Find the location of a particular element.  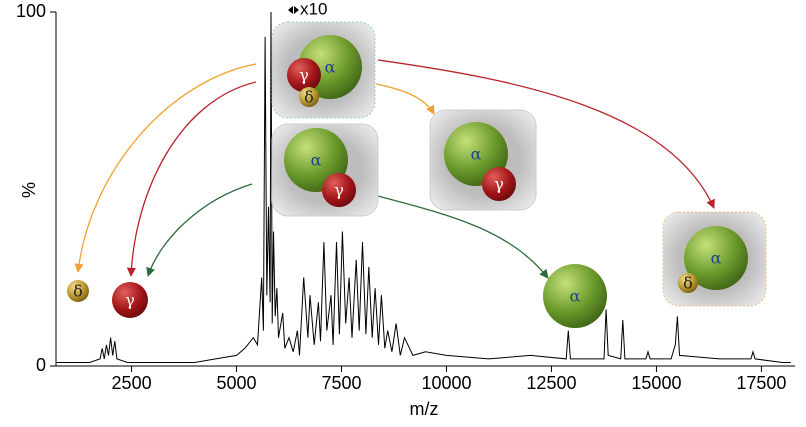

y-tick-label: 0 is located at coordinates (41, 365).